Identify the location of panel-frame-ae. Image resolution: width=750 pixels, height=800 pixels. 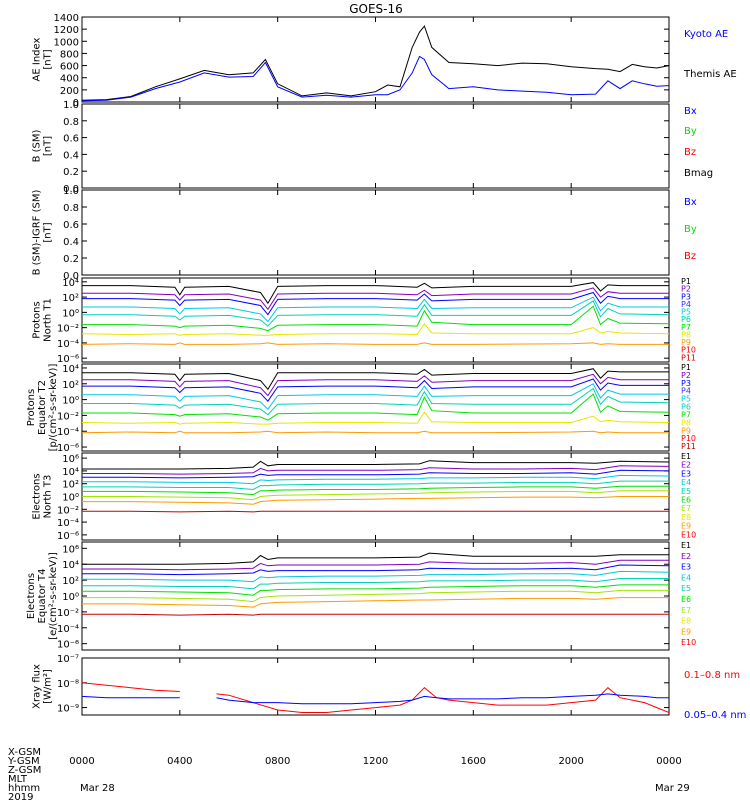
(375, 59).